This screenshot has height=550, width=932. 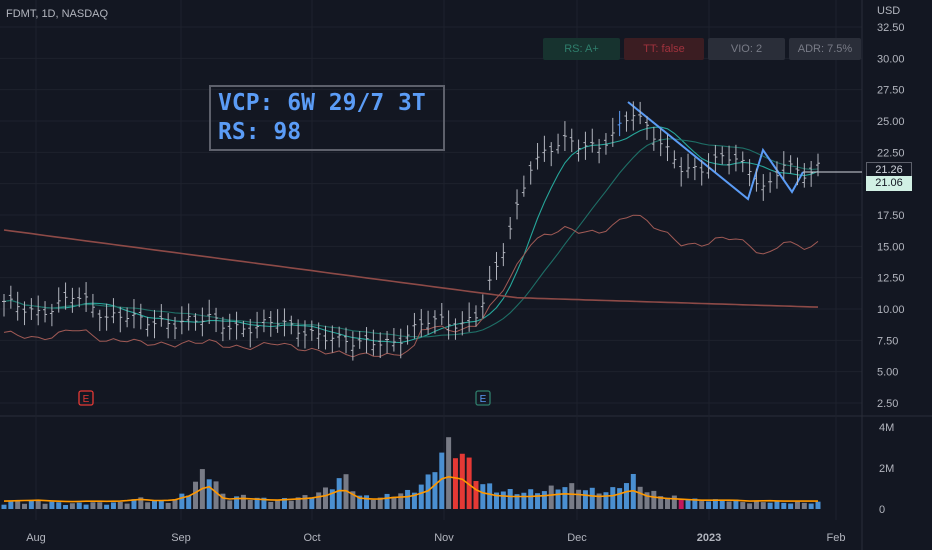 What do you see at coordinates (891, 310) in the screenshot?
I see `price-tick-label: 10.00` at bounding box center [891, 310].